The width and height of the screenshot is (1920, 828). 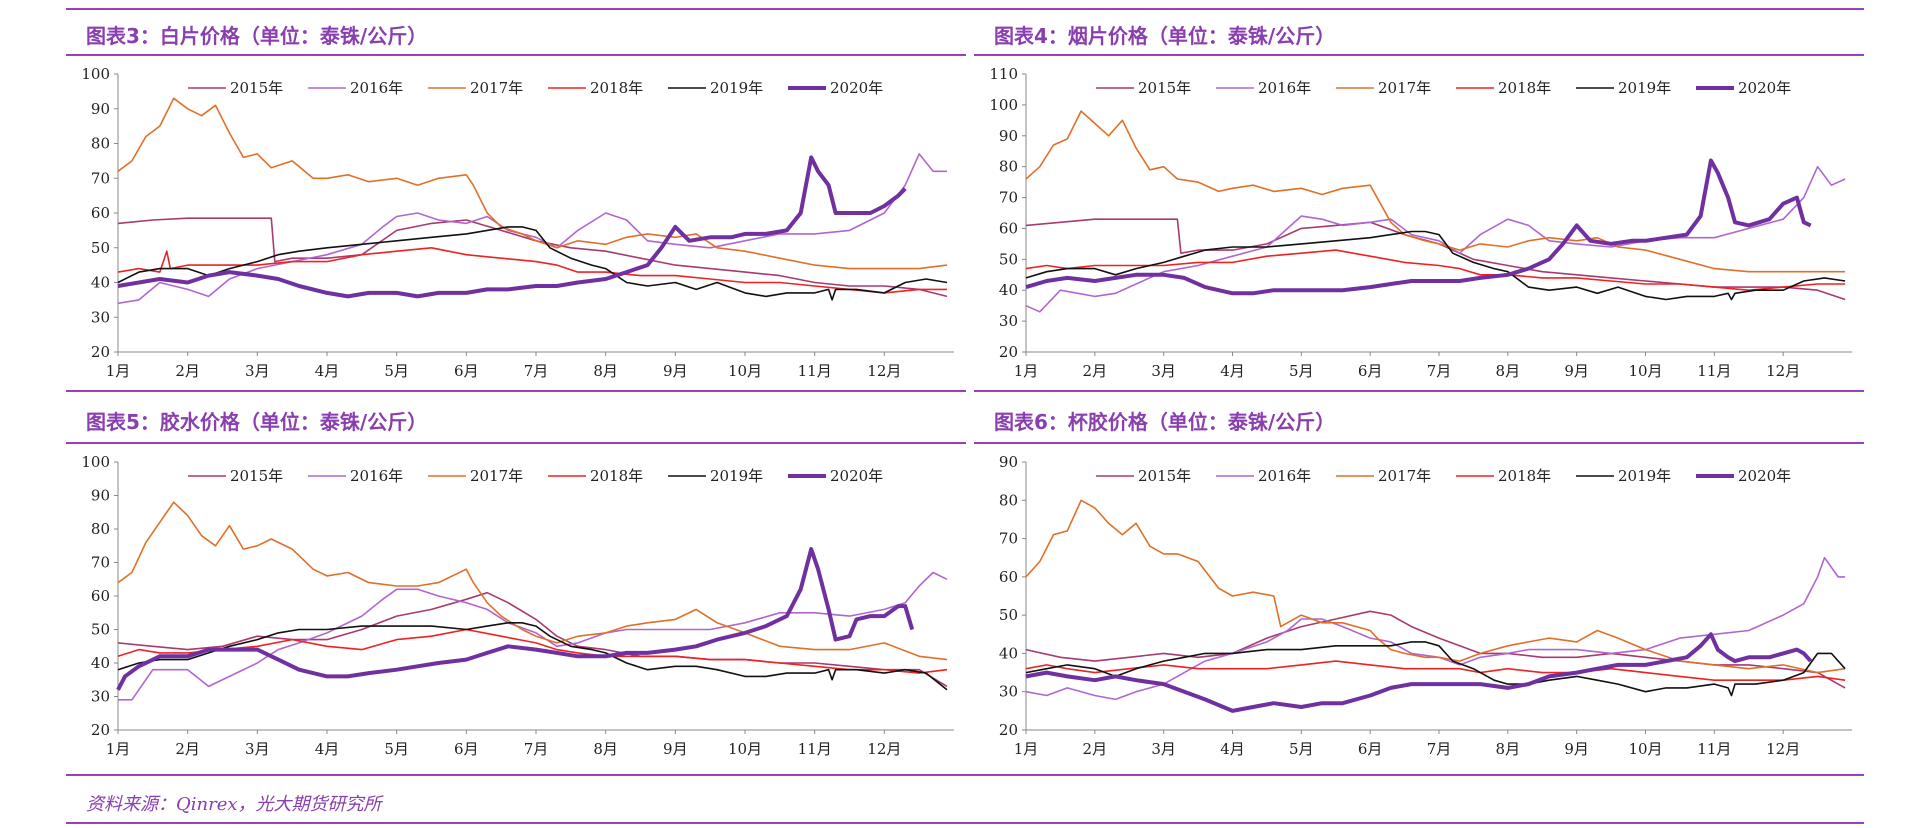 I want to click on chart-title-6: 图表6：杯胶价格（单位：泰铢/公斤）, so click(x=1165, y=422).